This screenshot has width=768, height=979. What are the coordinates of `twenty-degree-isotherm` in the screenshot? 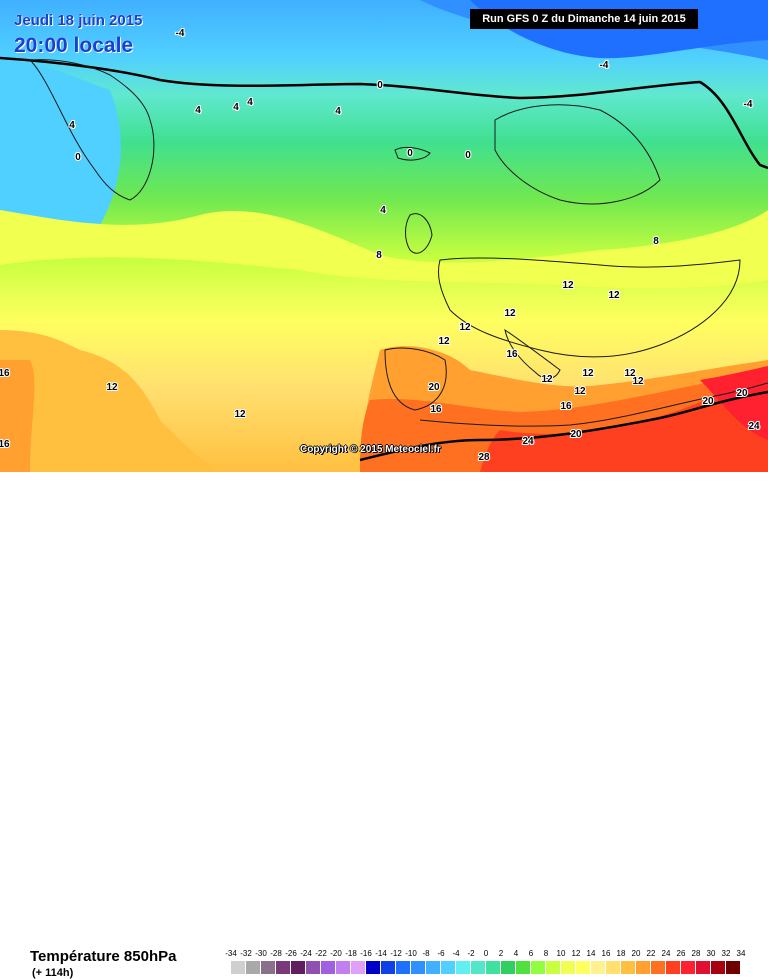 It's located at (563, 426).